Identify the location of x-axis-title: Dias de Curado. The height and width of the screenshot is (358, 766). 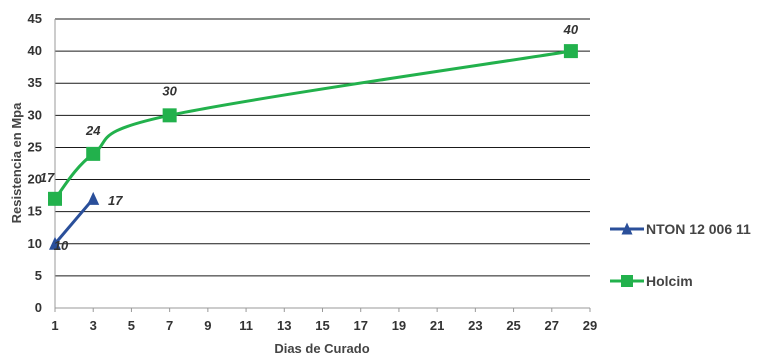
(321, 348).